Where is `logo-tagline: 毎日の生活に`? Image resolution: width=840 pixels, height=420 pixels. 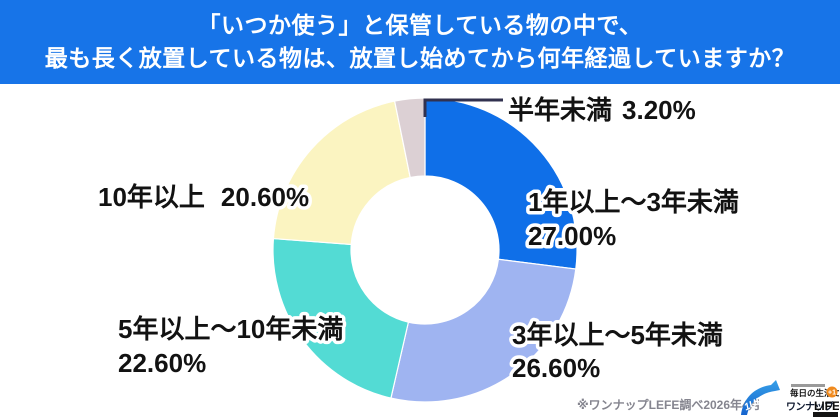 logo-tagline: 毎日の生活に is located at coordinates (814, 393).